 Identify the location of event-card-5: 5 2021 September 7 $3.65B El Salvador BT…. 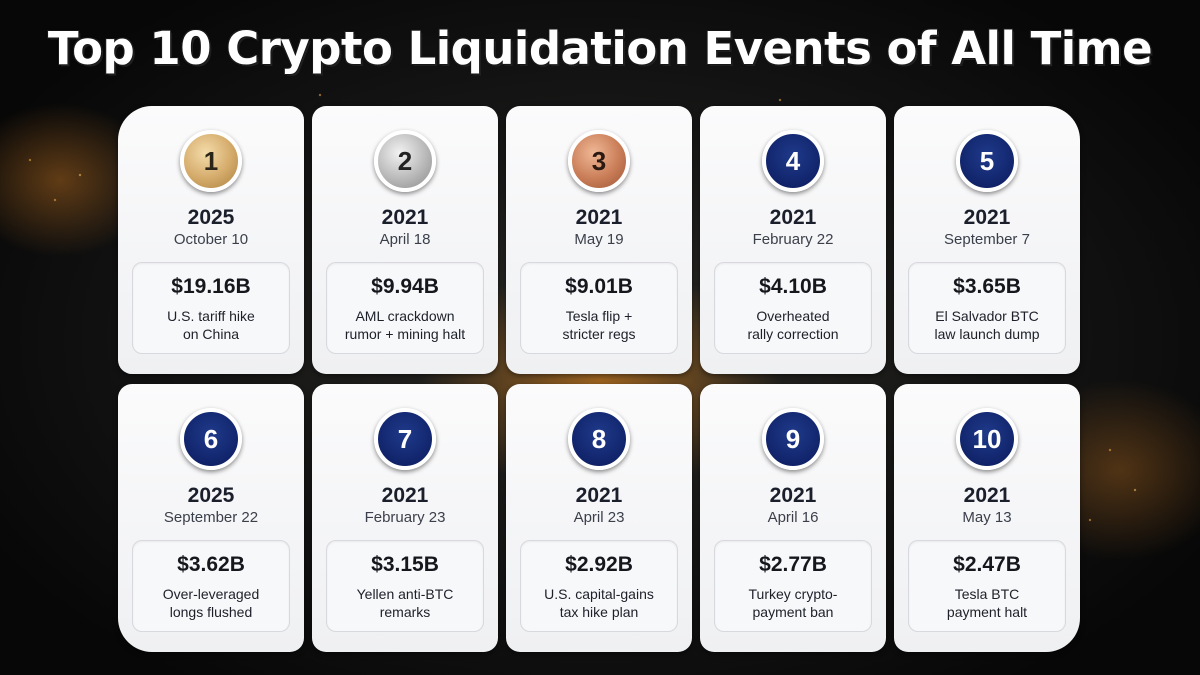
(987, 240).